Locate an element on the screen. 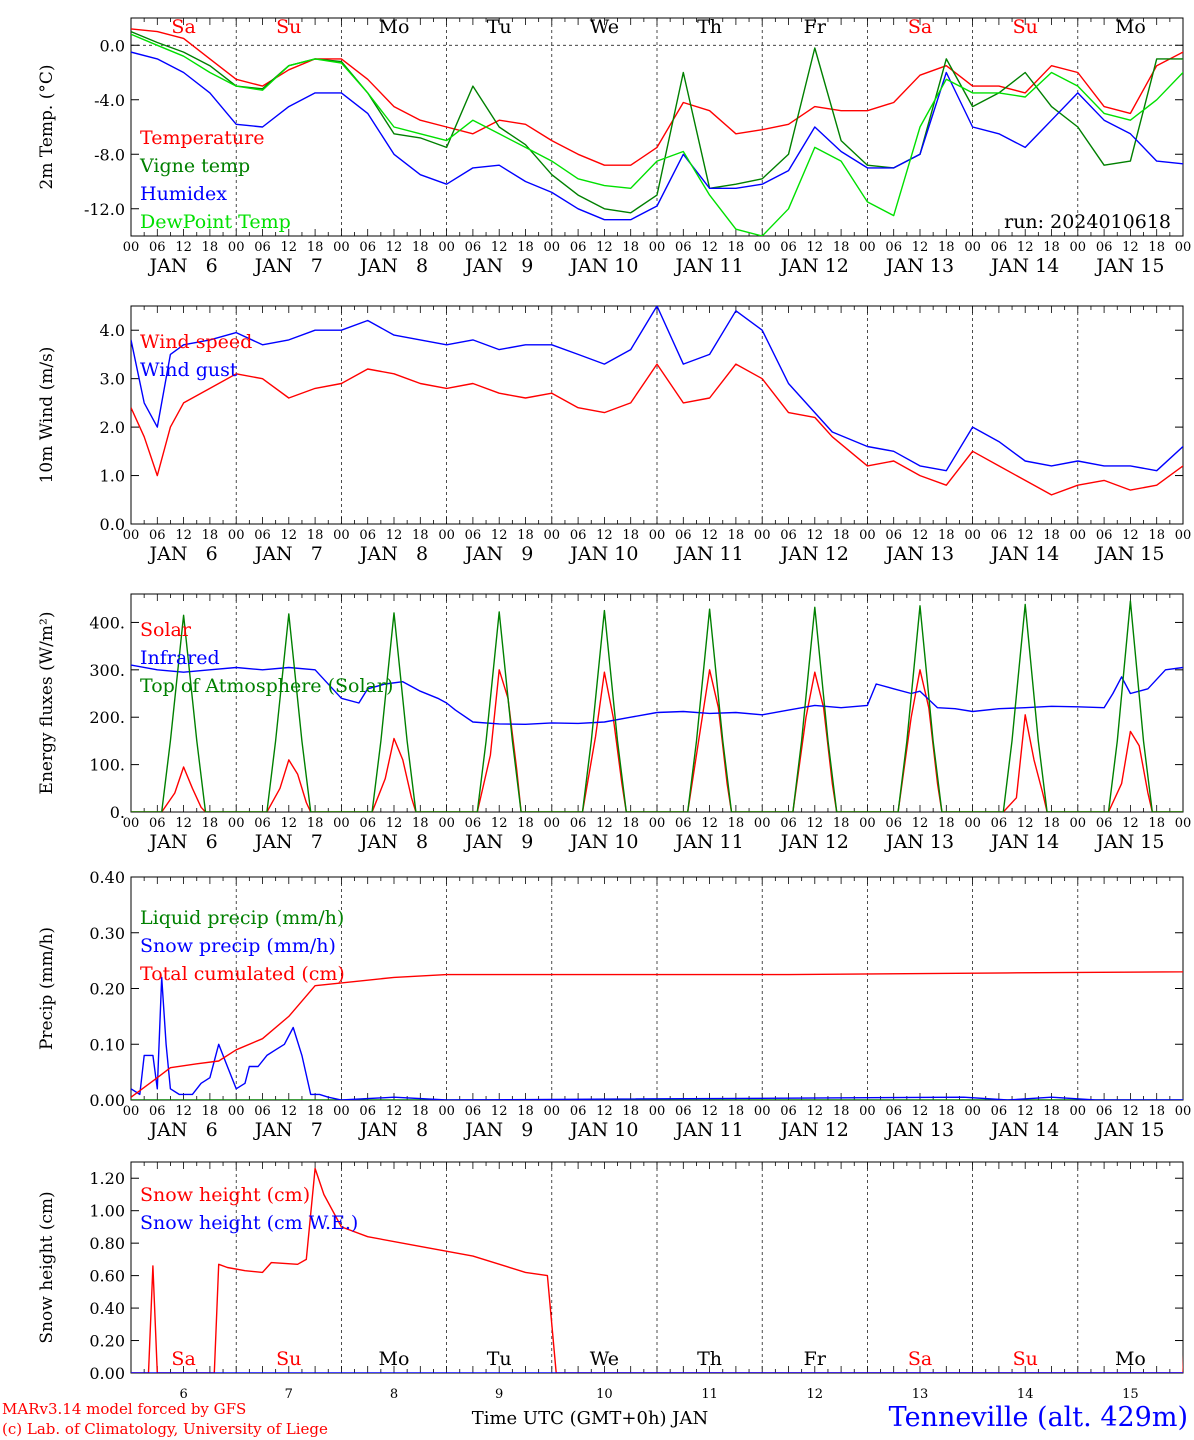  y-tick-label: 0.10 is located at coordinates (107, 1044).